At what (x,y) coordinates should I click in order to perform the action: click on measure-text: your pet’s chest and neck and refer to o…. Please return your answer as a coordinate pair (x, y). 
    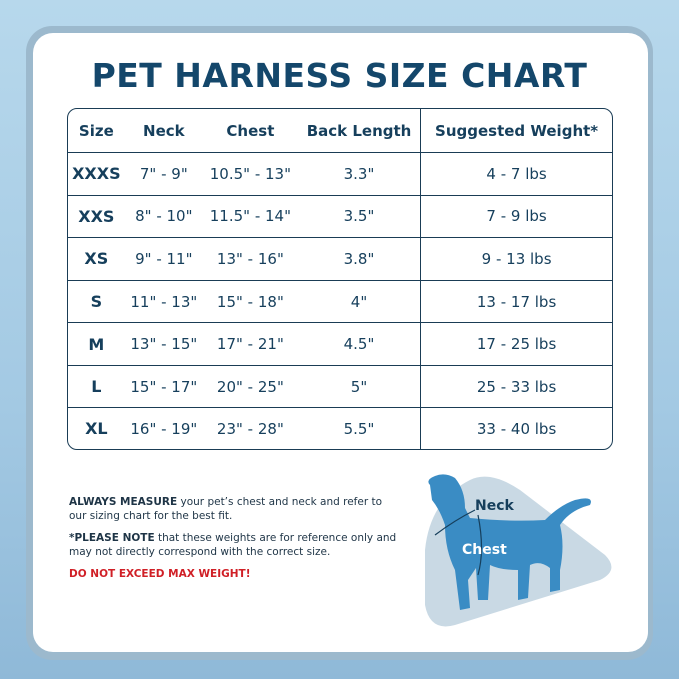
    Looking at the image, I should click on (226, 509).